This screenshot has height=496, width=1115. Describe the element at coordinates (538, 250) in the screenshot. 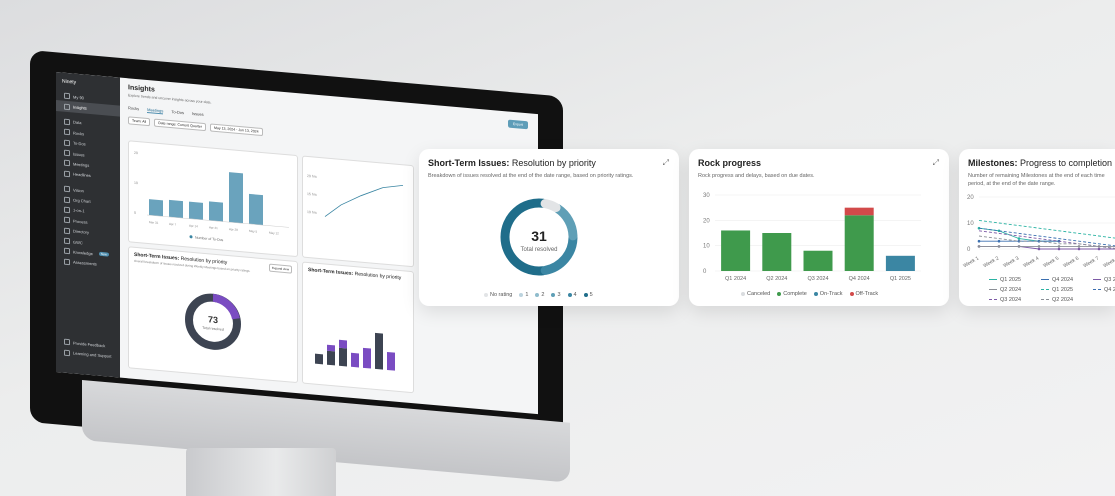

I see `donut-total-label: Total resolved` at that location.